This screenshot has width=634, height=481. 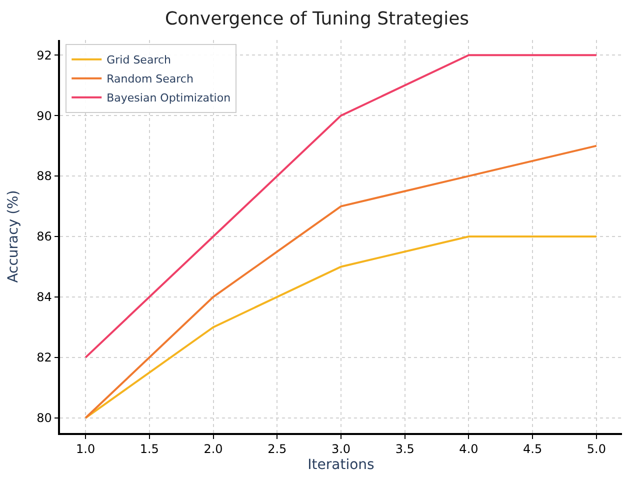 What do you see at coordinates (14, 236) in the screenshot?
I see `y-axis-title: Accuracy (%)` at bounding box center [14, 236].